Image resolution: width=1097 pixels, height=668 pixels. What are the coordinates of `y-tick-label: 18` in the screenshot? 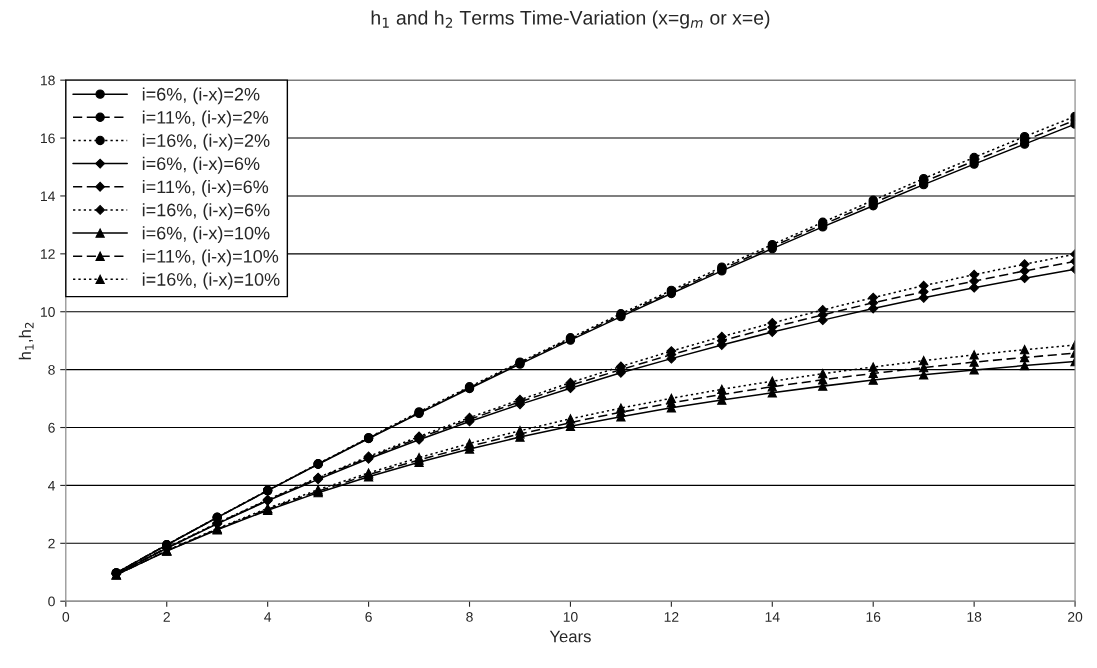 It's located at (48, 80).